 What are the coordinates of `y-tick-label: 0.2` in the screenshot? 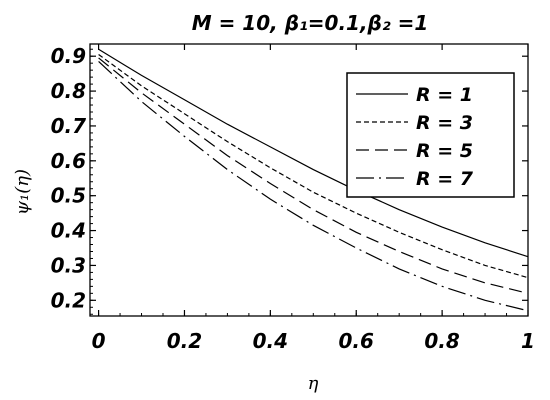 It's located at (68, 300).